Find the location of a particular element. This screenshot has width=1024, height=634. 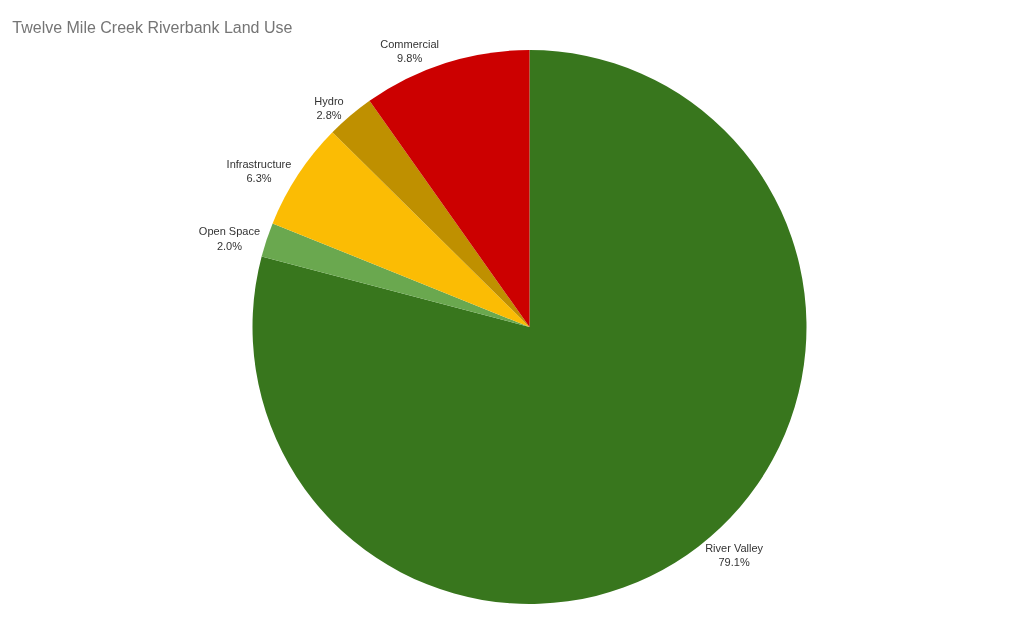

data-label: 6.3% is located at coordinates (259, 178).